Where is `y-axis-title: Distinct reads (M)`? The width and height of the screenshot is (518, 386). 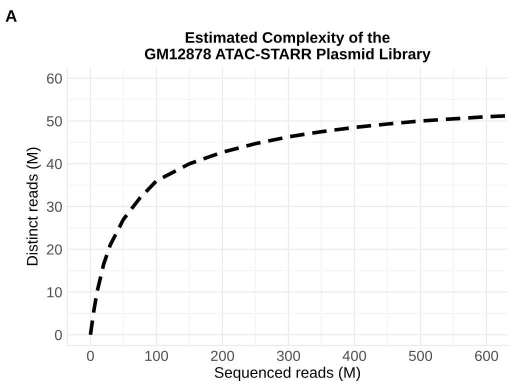 y-axis-title: Distinct reads (M) is located at coordinates (33, 207).